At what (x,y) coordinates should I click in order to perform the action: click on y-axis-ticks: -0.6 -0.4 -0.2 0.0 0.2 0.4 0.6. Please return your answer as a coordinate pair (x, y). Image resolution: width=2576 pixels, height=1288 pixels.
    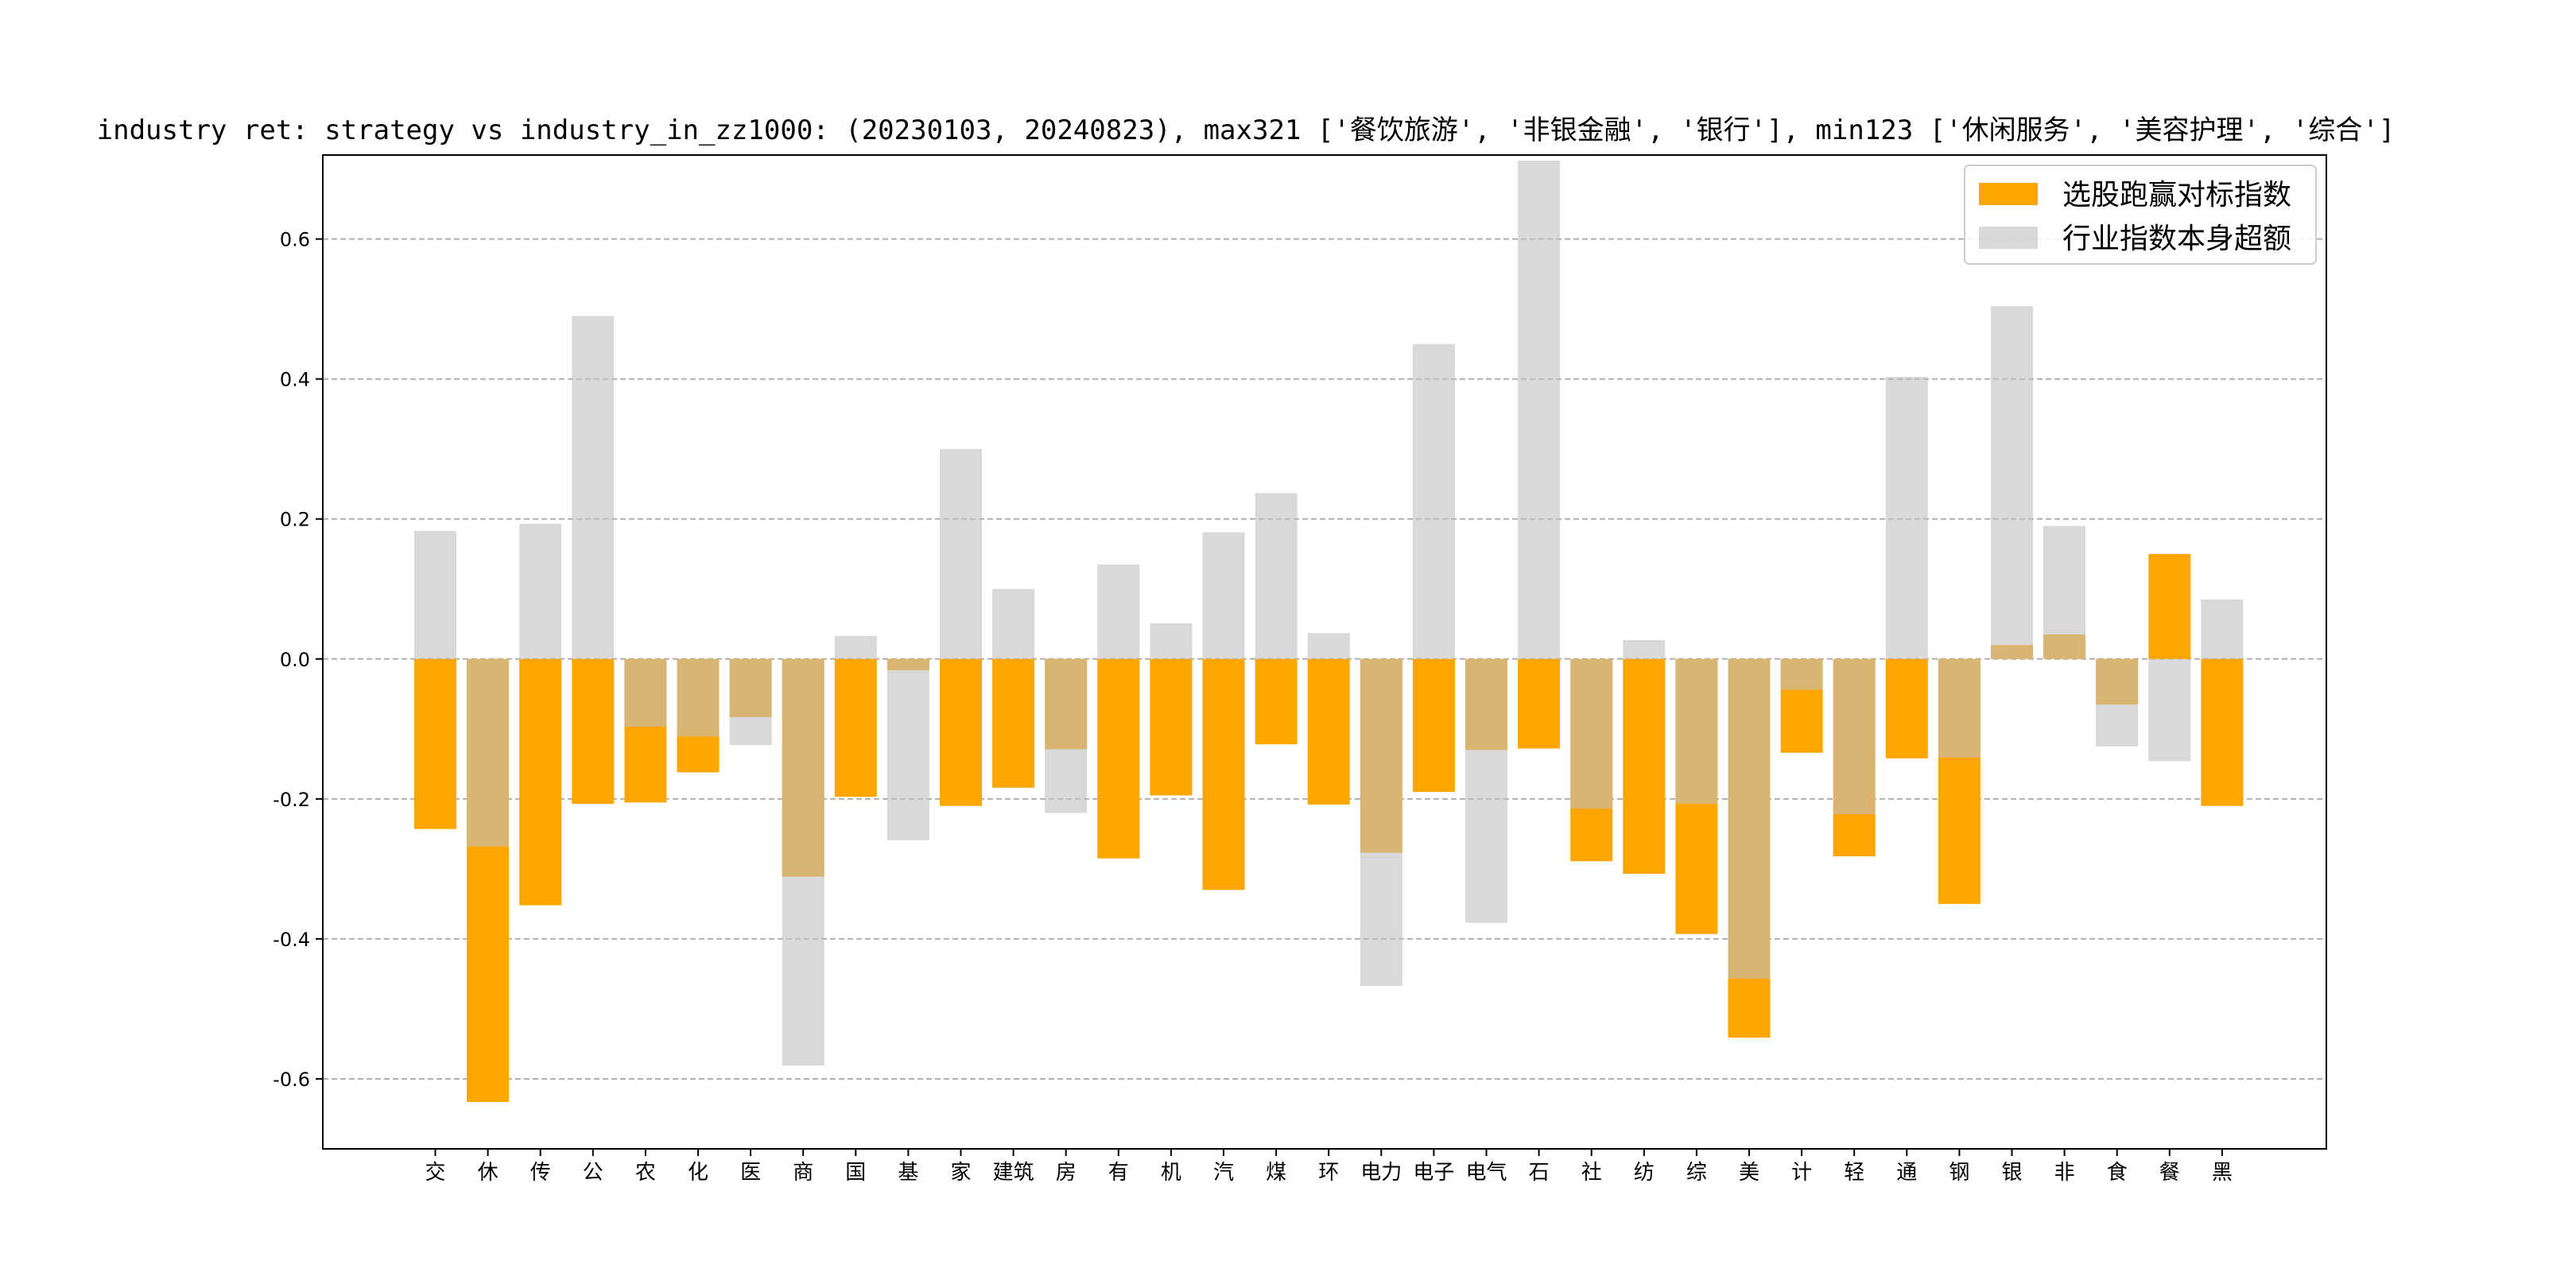
    Looking at the image, I should click on (298, 660).